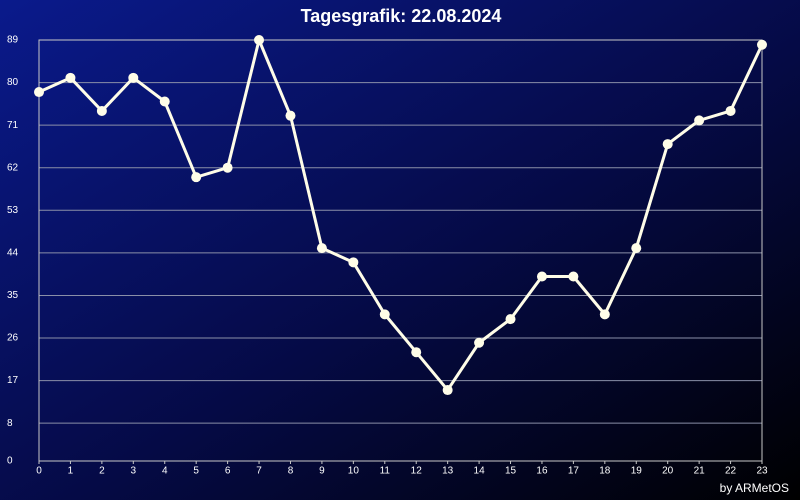 This screenshot has width=800, height=500. I want to click on y-tick-label: 71, so click(13, 125).